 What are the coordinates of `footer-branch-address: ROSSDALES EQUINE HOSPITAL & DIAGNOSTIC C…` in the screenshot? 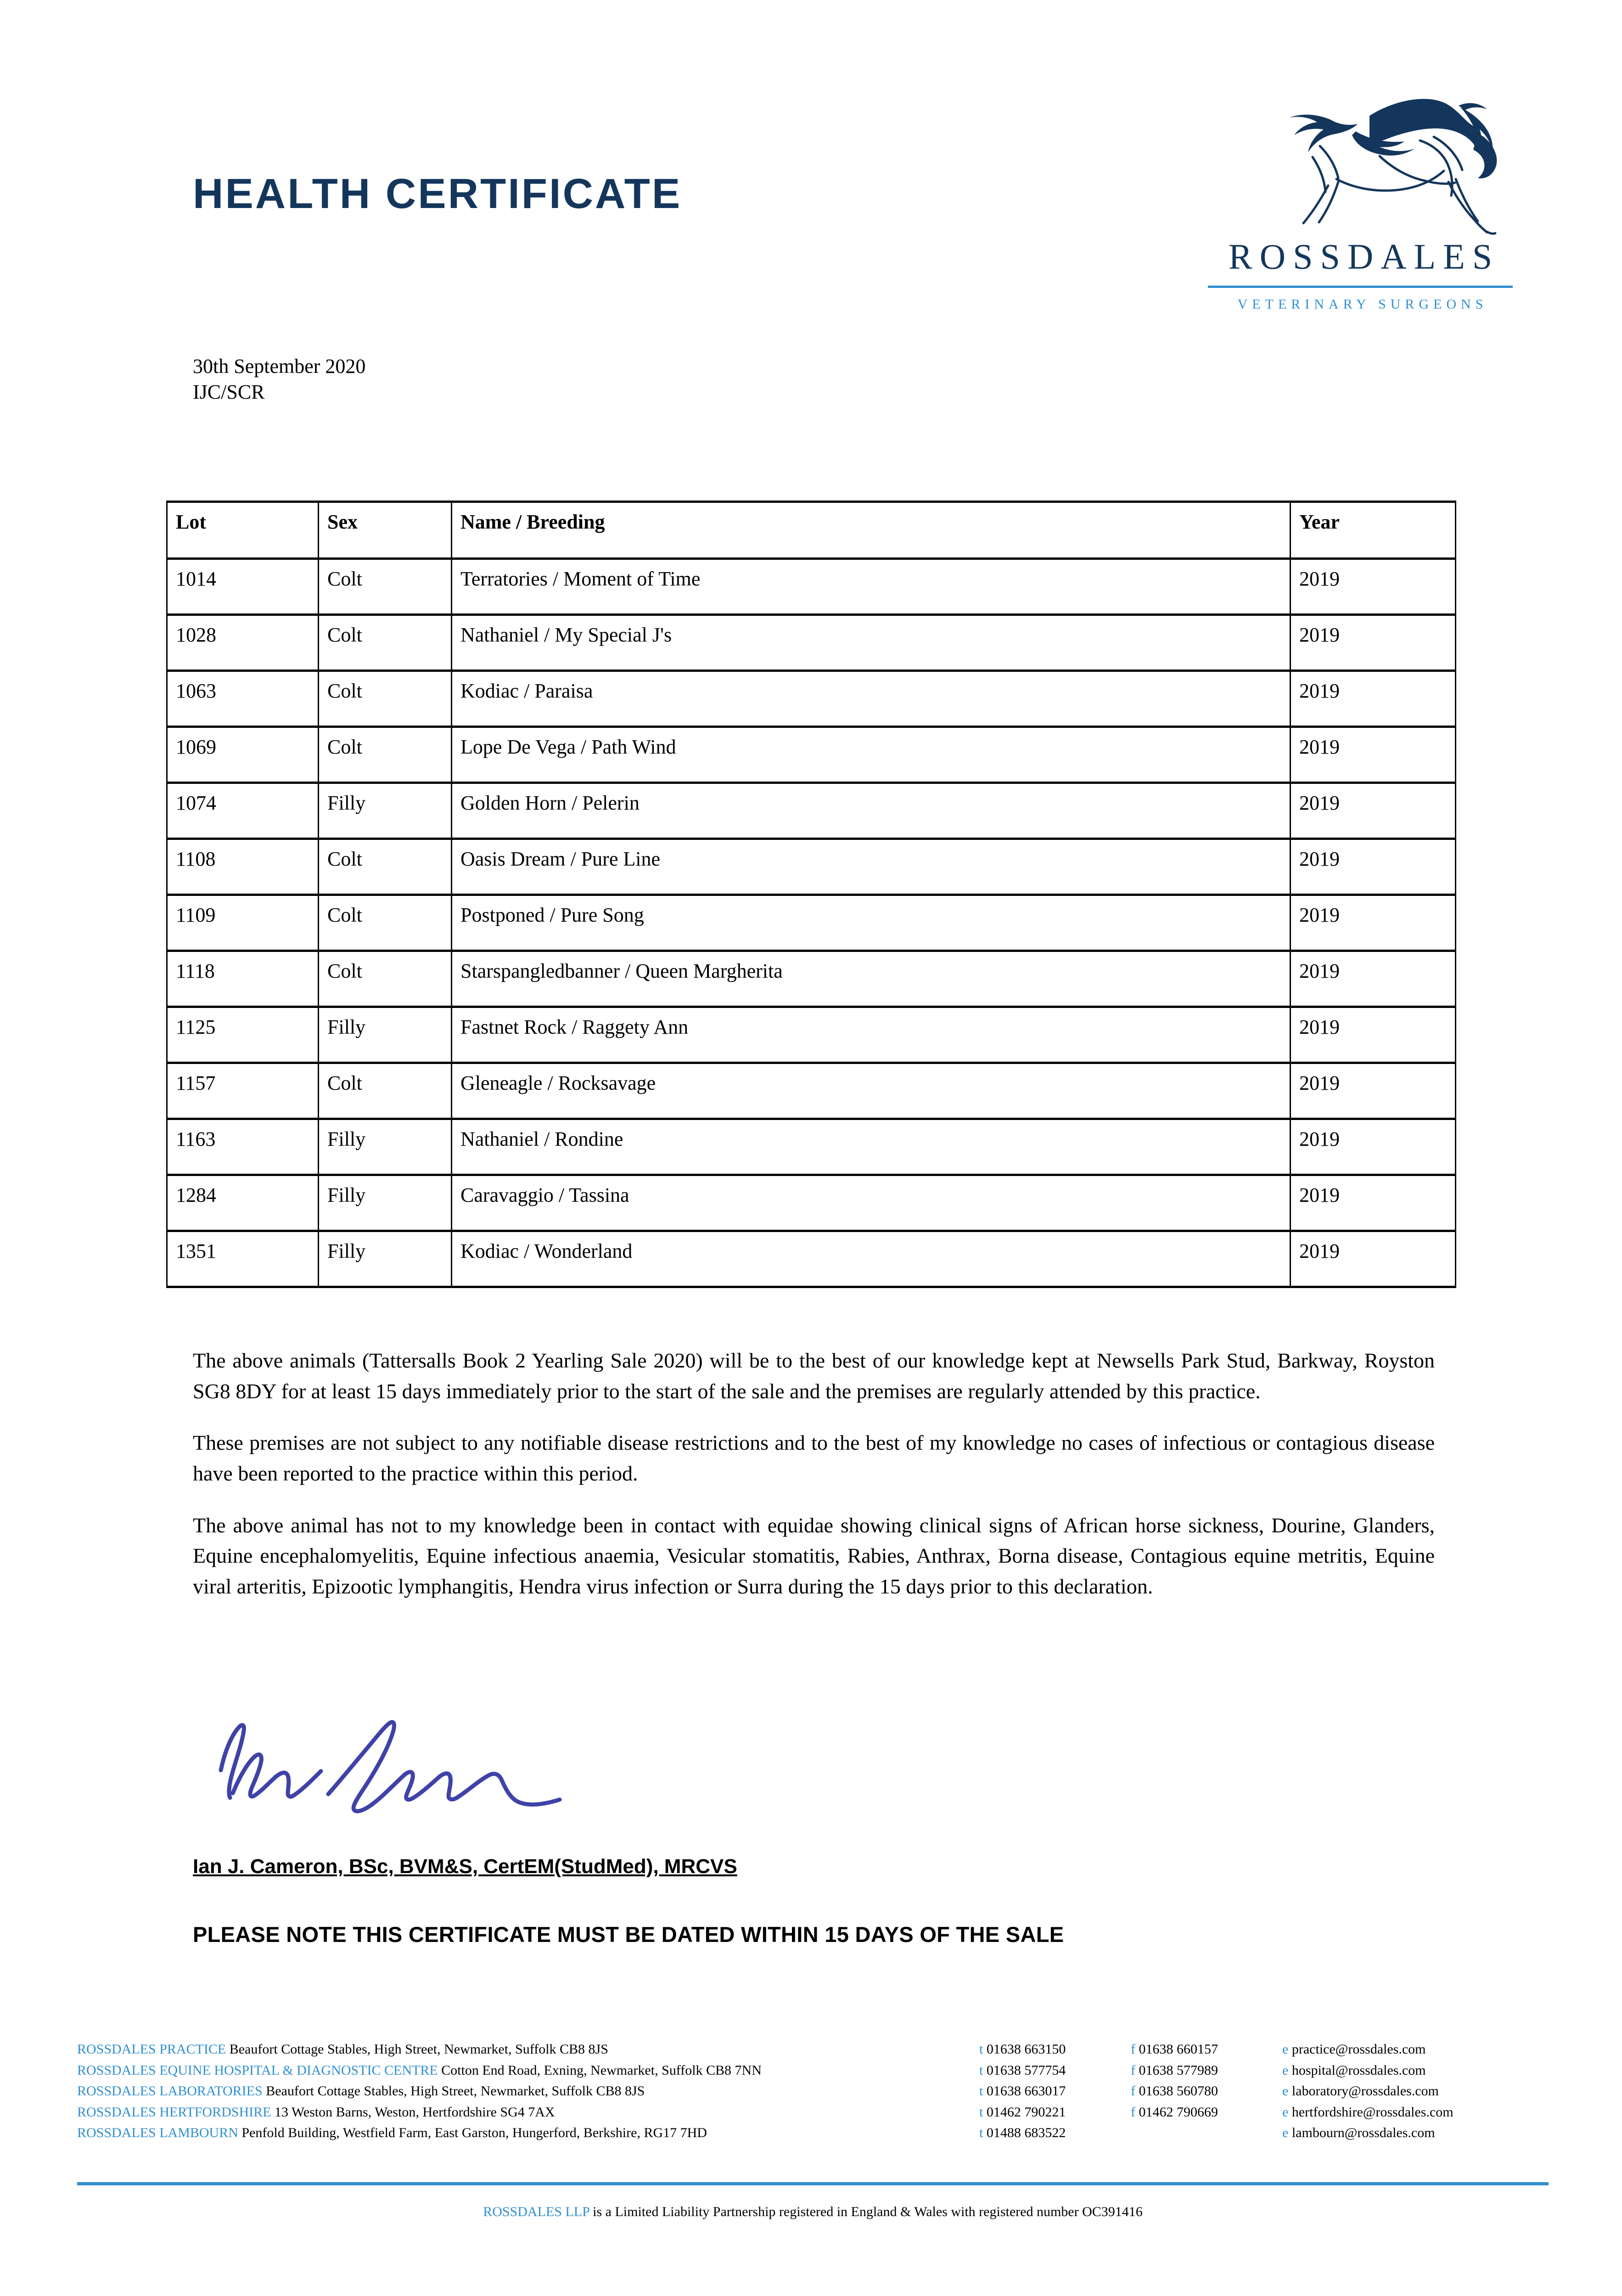 It's located at (528, 2070).